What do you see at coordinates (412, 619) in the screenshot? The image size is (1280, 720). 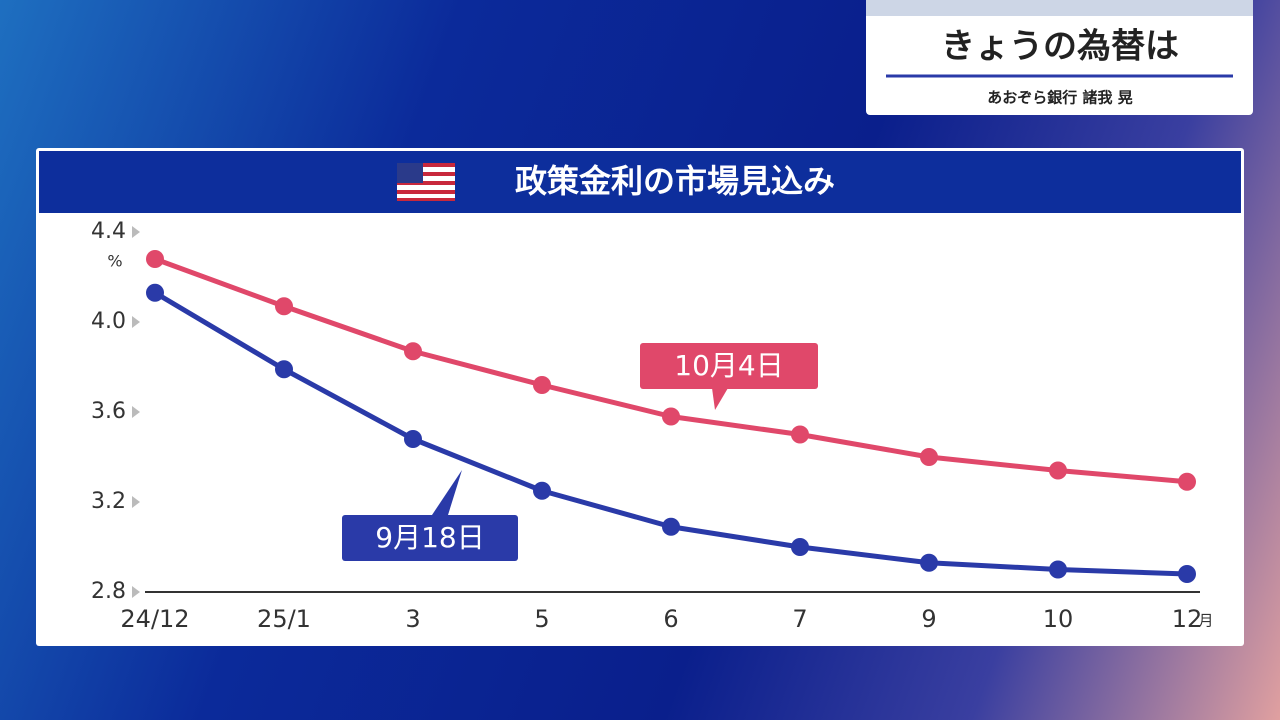 I see `x-tick-label: 3` at bounding box center [412, 619].